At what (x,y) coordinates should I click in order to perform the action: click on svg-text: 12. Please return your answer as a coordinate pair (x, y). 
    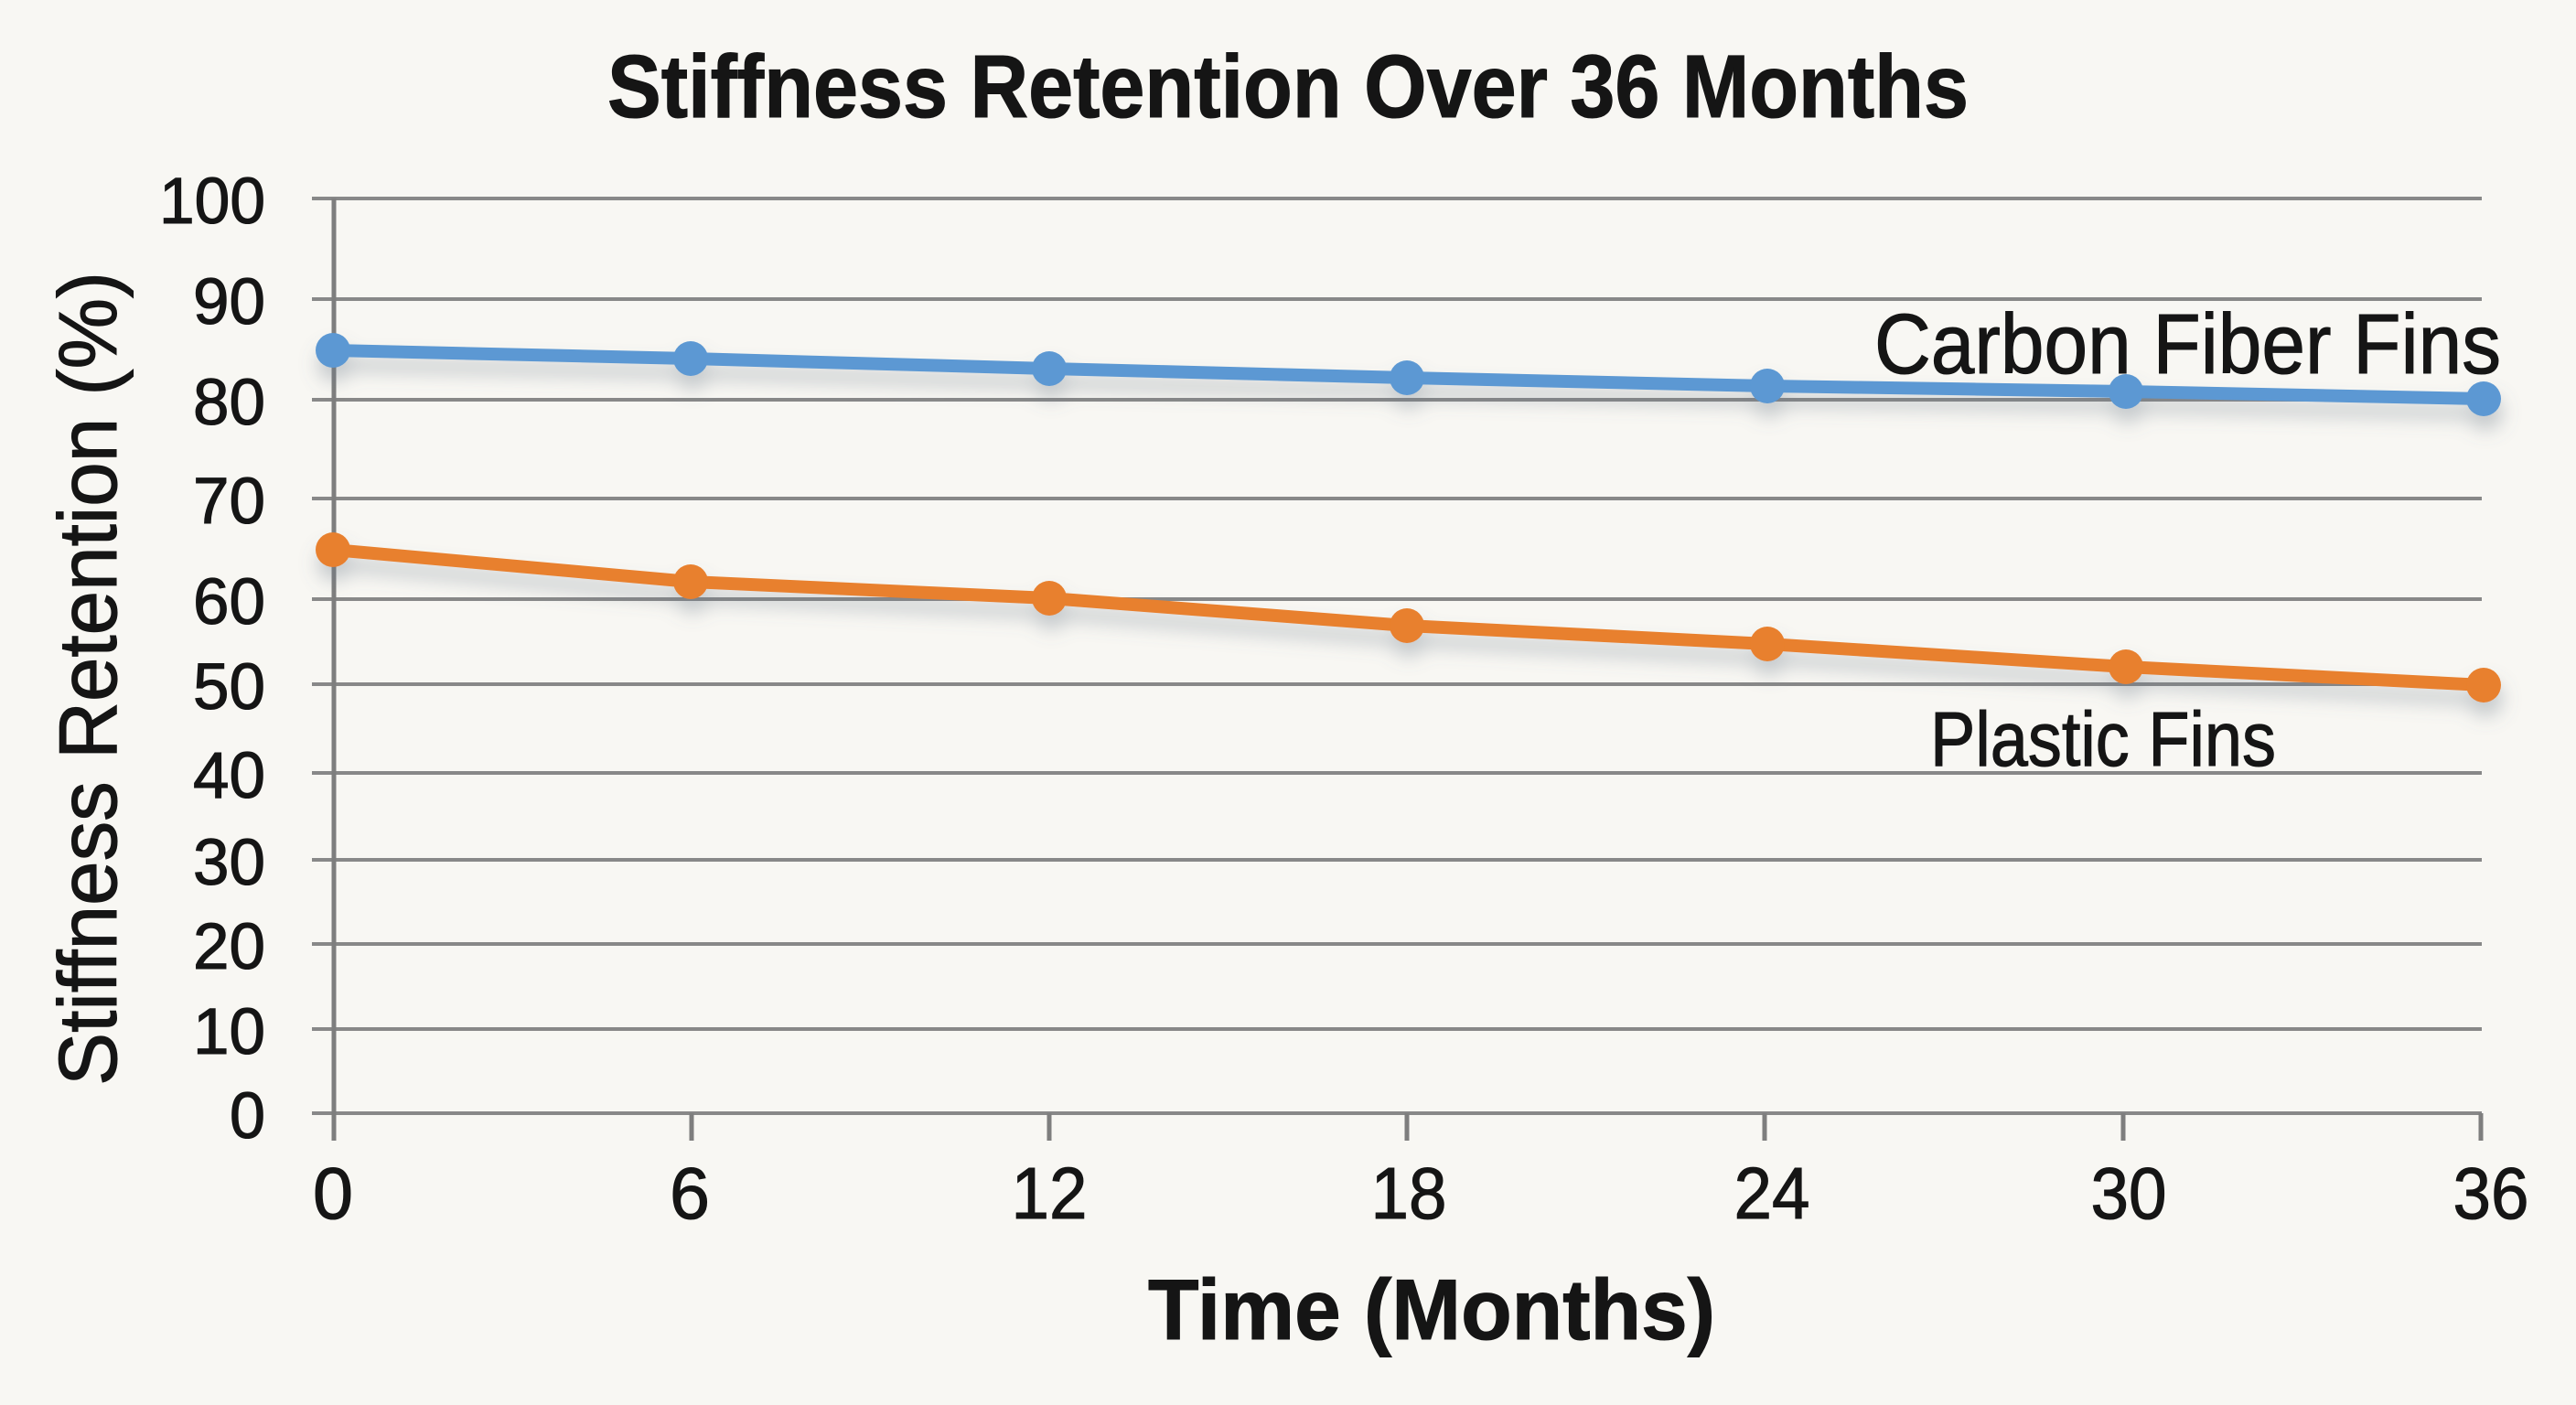
    Looking at the image, I should click on (1050, 1193).